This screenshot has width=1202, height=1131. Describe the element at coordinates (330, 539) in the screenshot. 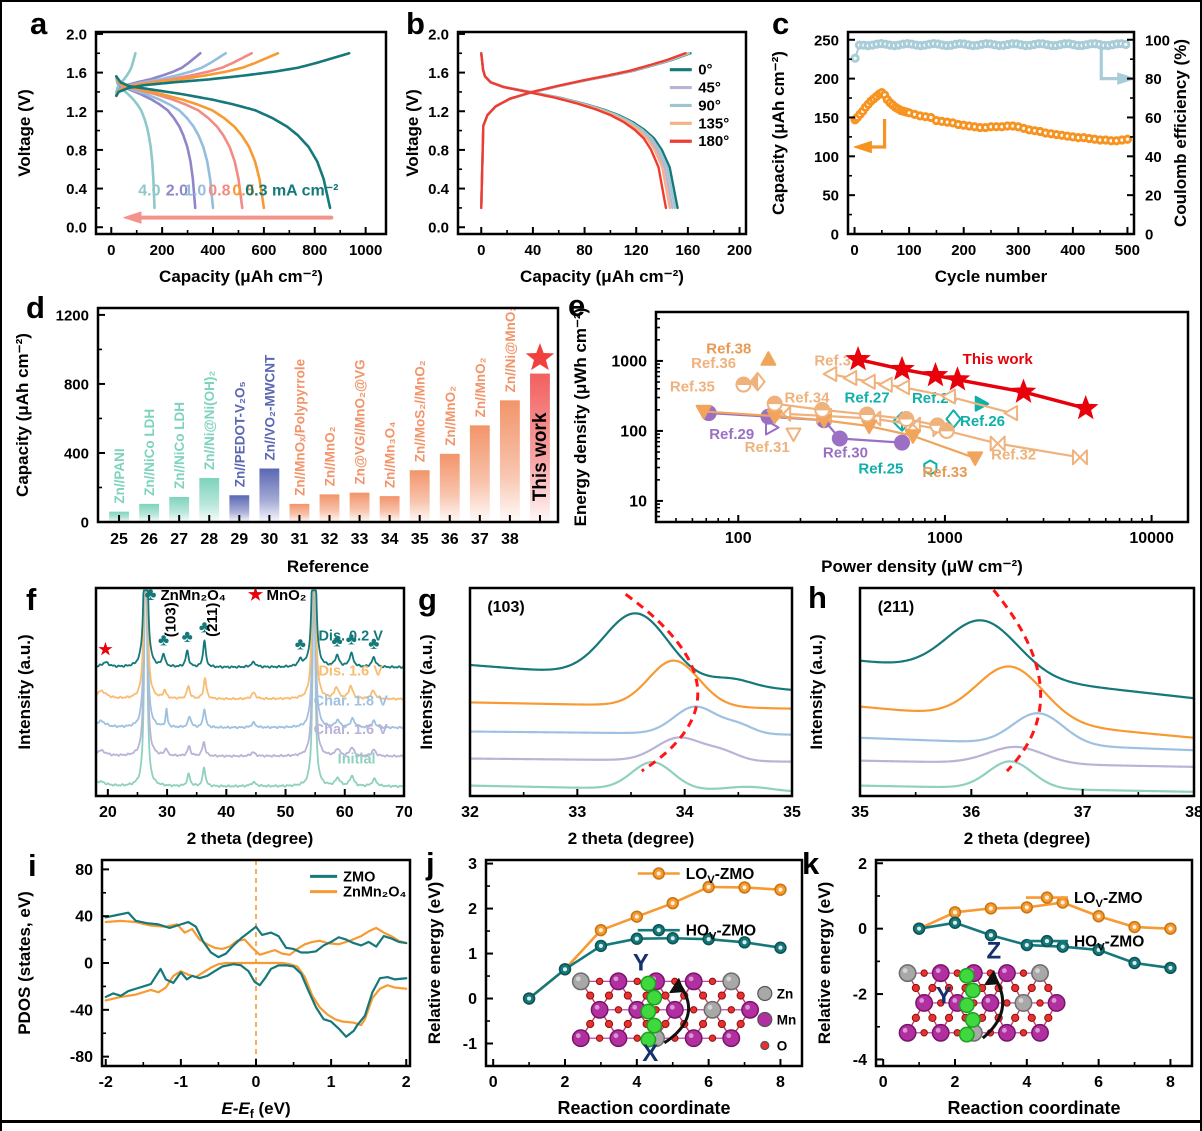

I see `svg-text: 32` at that location.